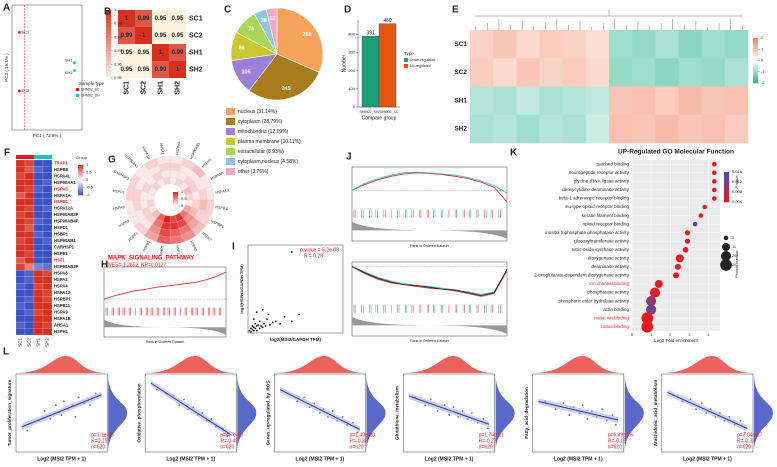 The width and height of the screenshot is (777, 467). I want to click on chart-title: UP-Regulated GO Molecular Function, so click(676, 152).